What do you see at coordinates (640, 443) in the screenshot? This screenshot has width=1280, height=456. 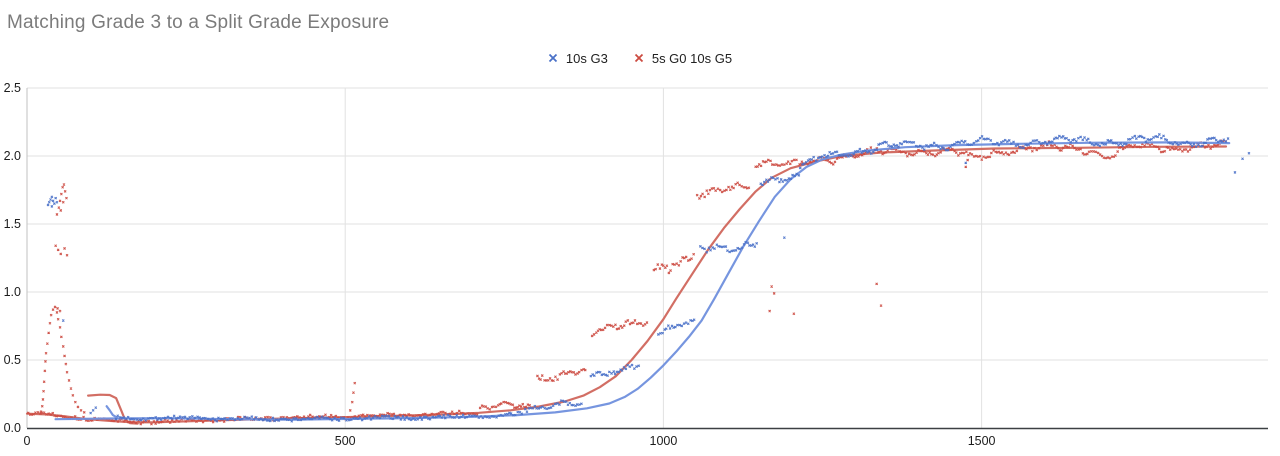 I see `x-axis: 0 500 1000 1500` at bounding box center [640, 443].